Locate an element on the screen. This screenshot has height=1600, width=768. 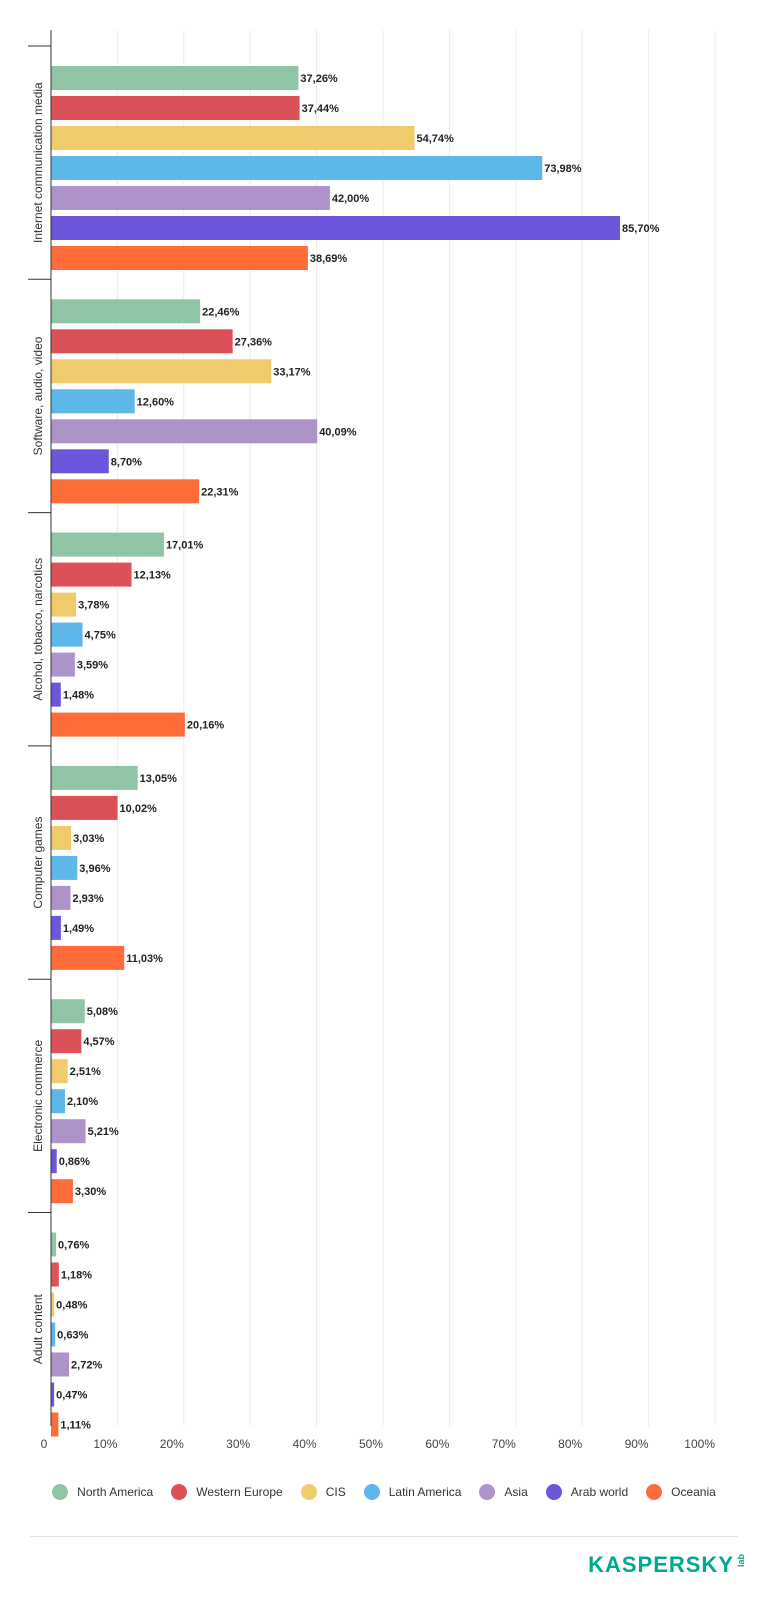
legend-label: Arab world is located at coordinates (599, 1492).